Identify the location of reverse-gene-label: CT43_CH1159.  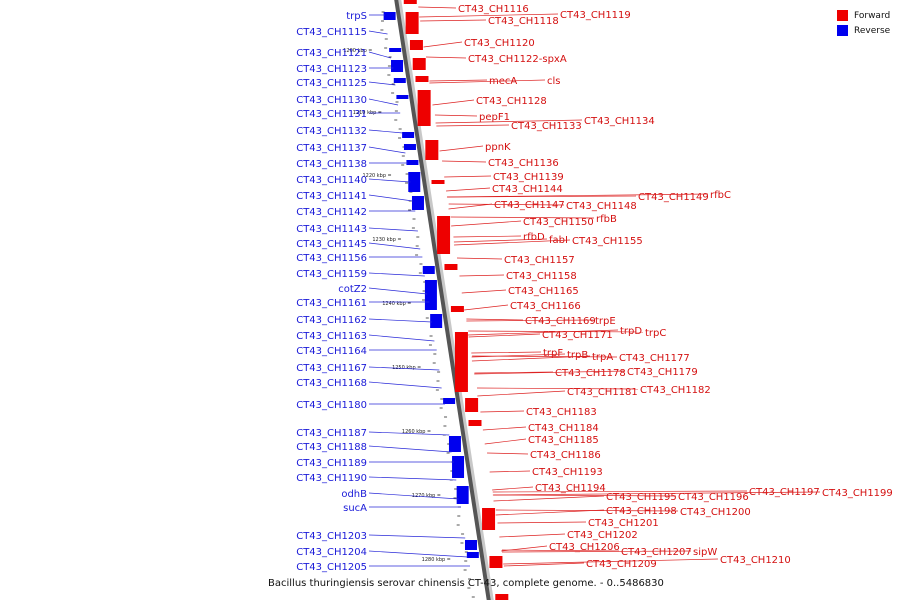
(331, 274).